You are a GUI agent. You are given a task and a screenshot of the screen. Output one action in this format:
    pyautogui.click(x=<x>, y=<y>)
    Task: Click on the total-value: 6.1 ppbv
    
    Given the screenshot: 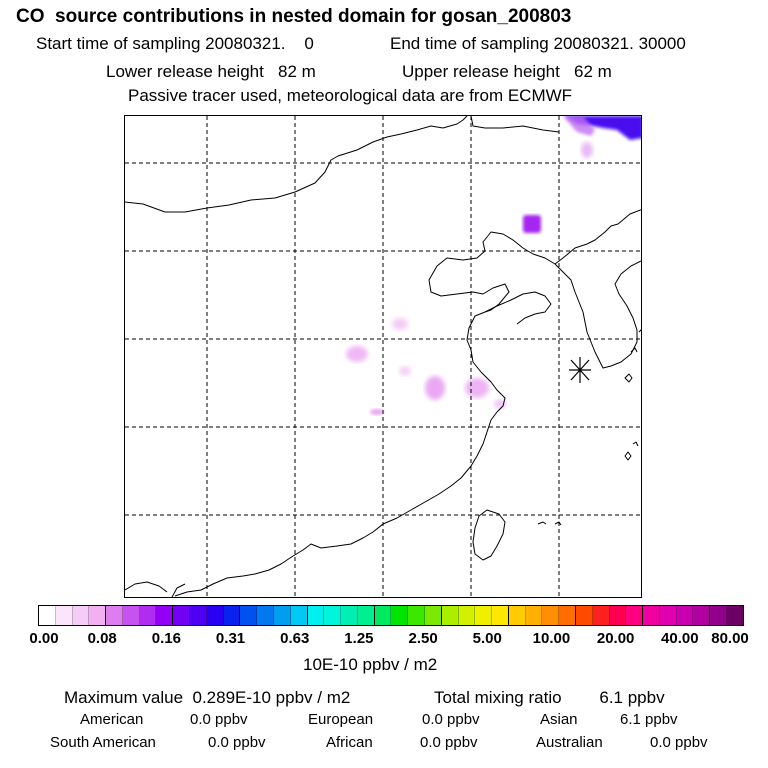 What is the action you would take?
    pyautogui.click(x=632, y=697)
    